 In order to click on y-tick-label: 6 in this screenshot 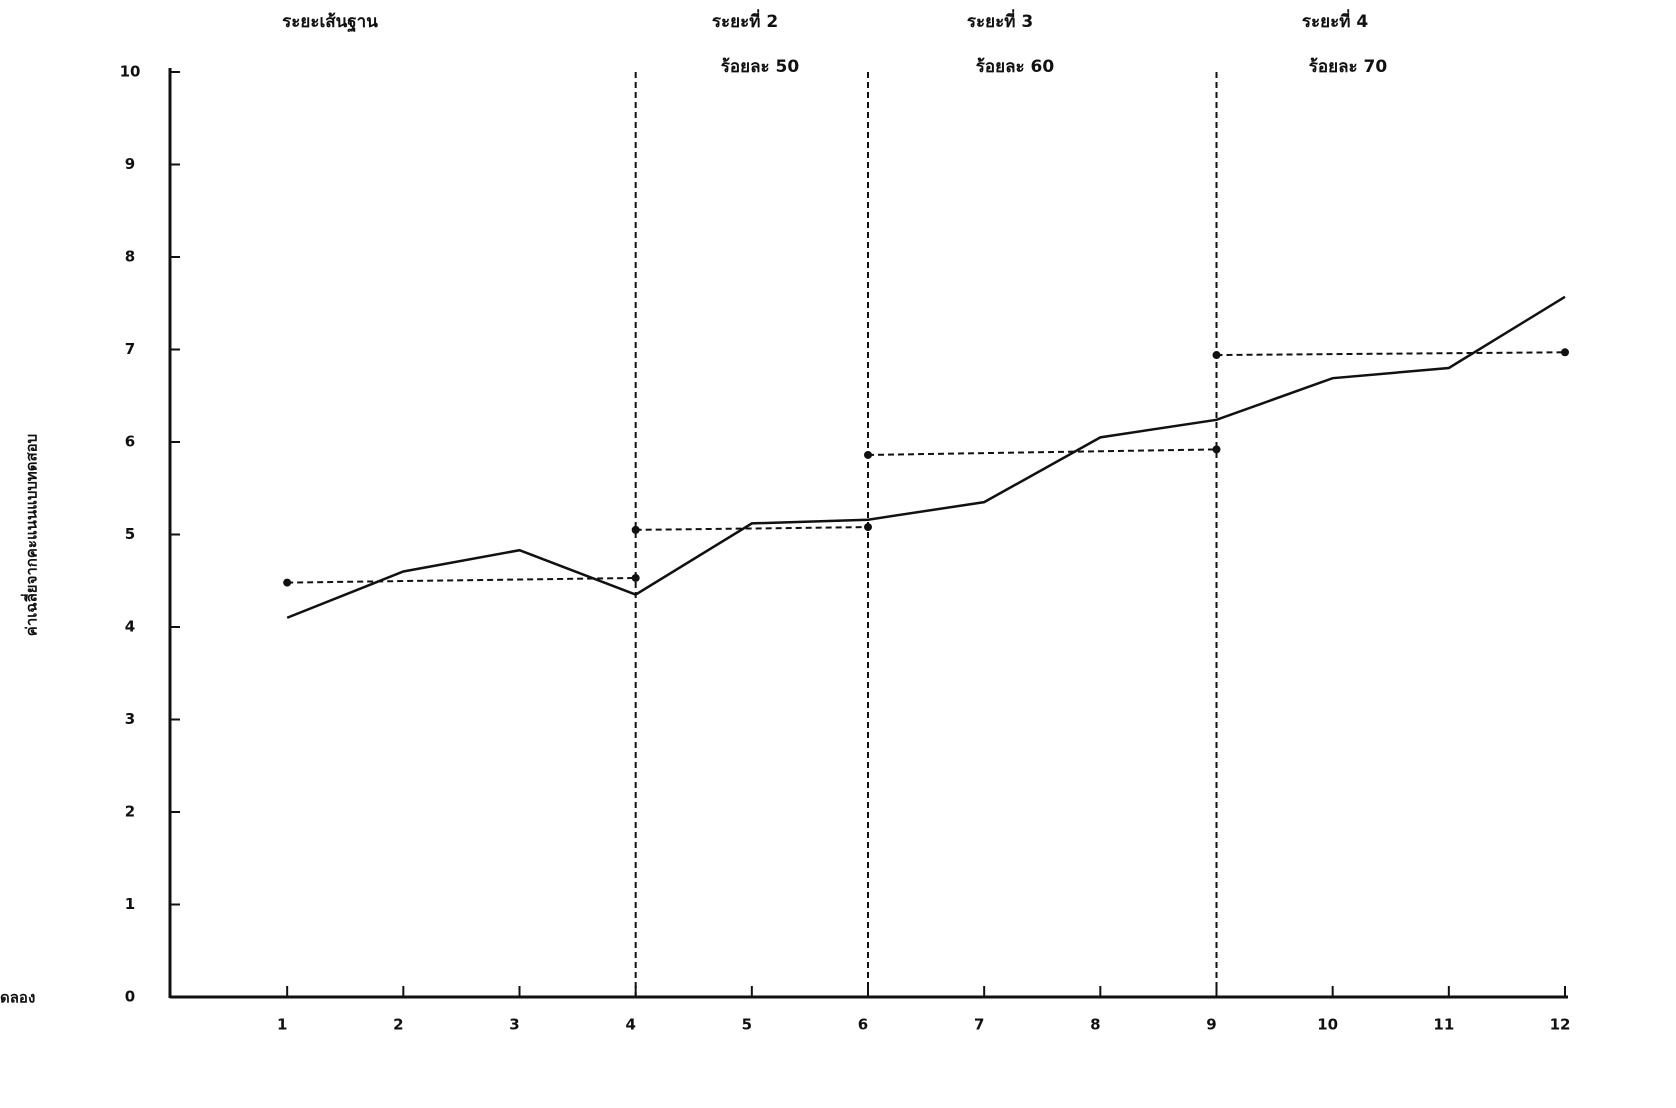, I will do `click(130, 442)`.